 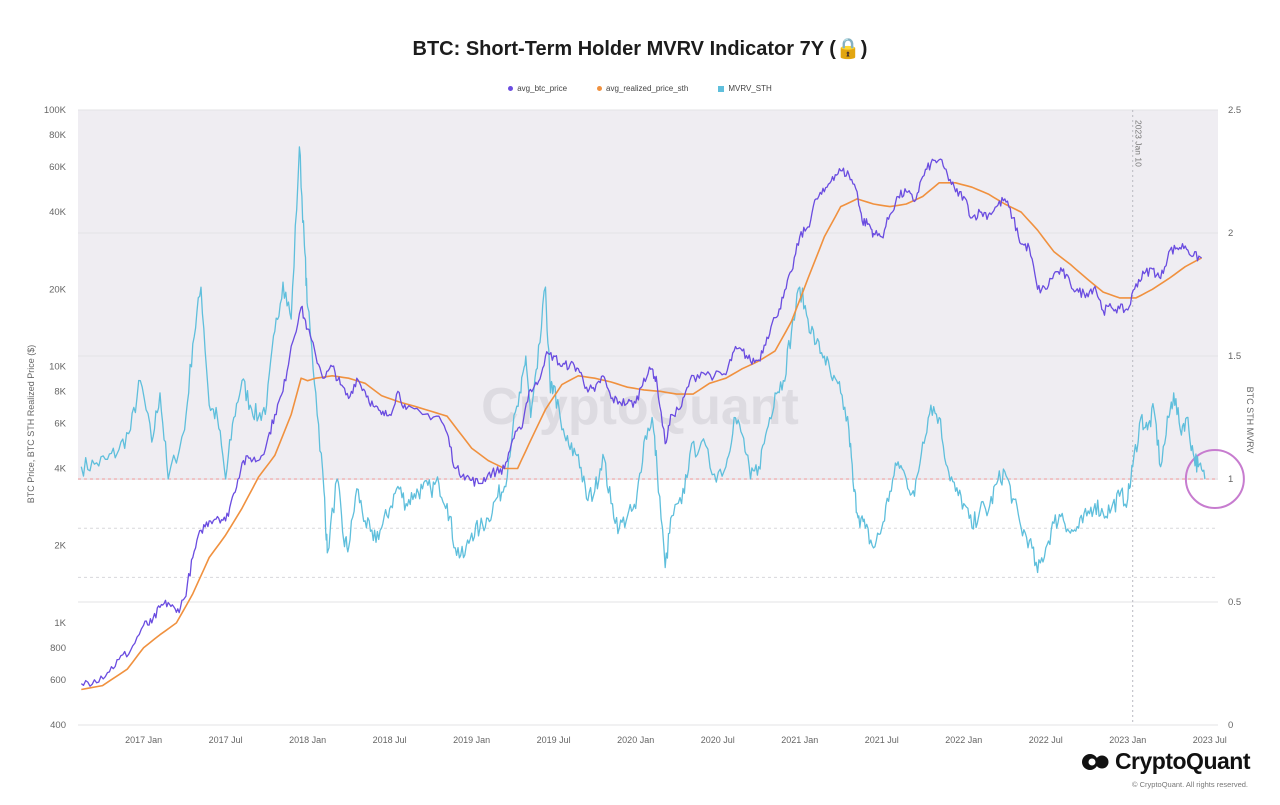 I want to click on left-tick-label: 100K, so click(x=55, y=110).